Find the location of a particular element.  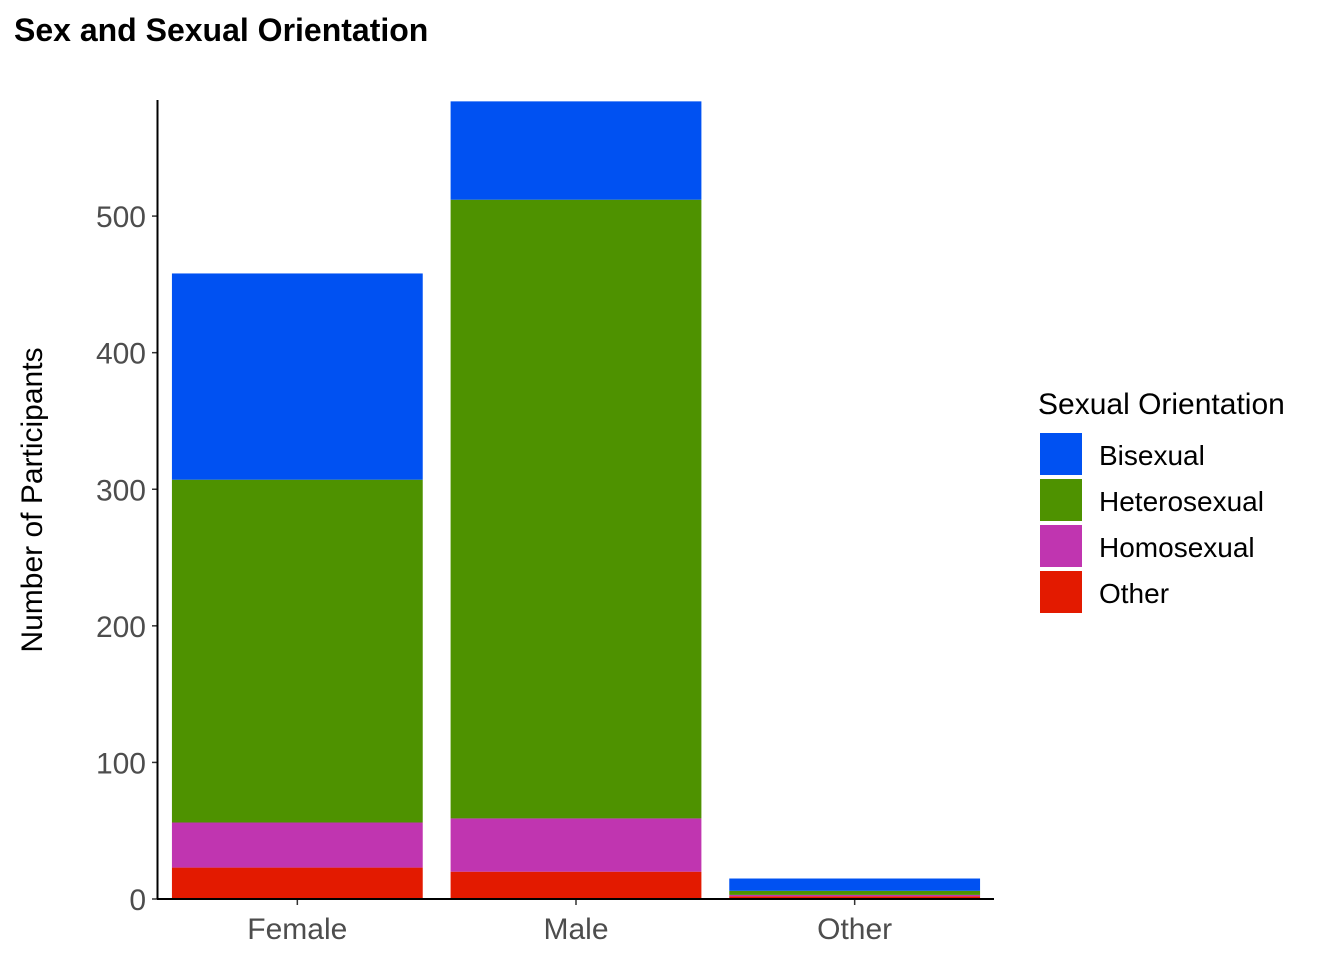

y-tick-label: 400 is located at coordinates (121, 354).